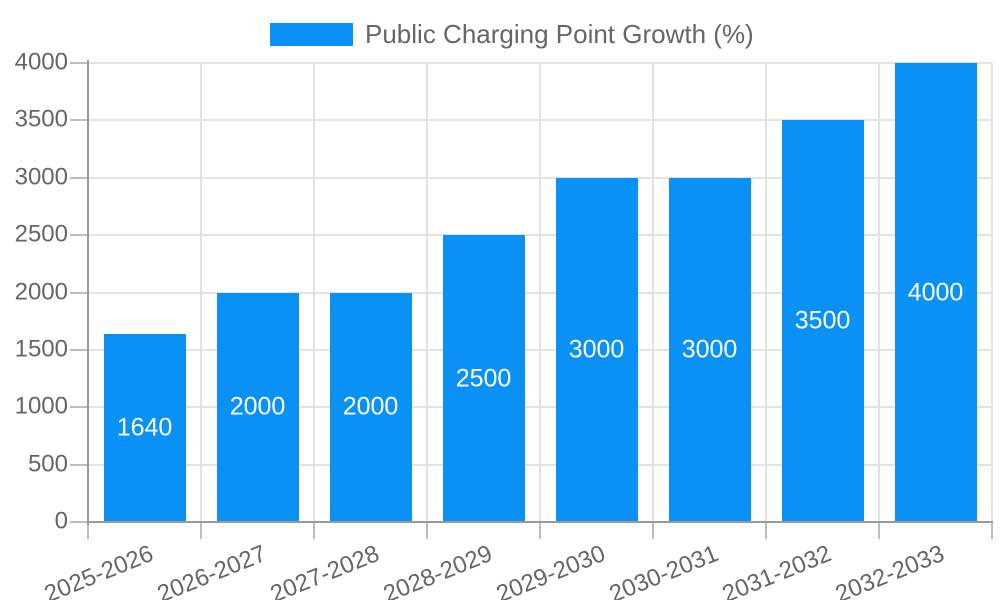 This screenshot has width=1000, height=600. I want to click on x-axis-tick-label: 2031-2032, so click(776, 570).